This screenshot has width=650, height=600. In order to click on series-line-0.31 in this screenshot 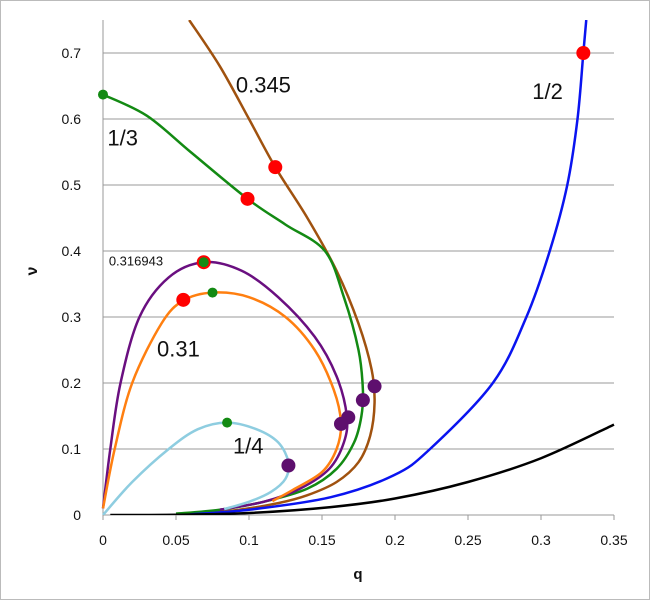, I will do `click(222, 400)`.